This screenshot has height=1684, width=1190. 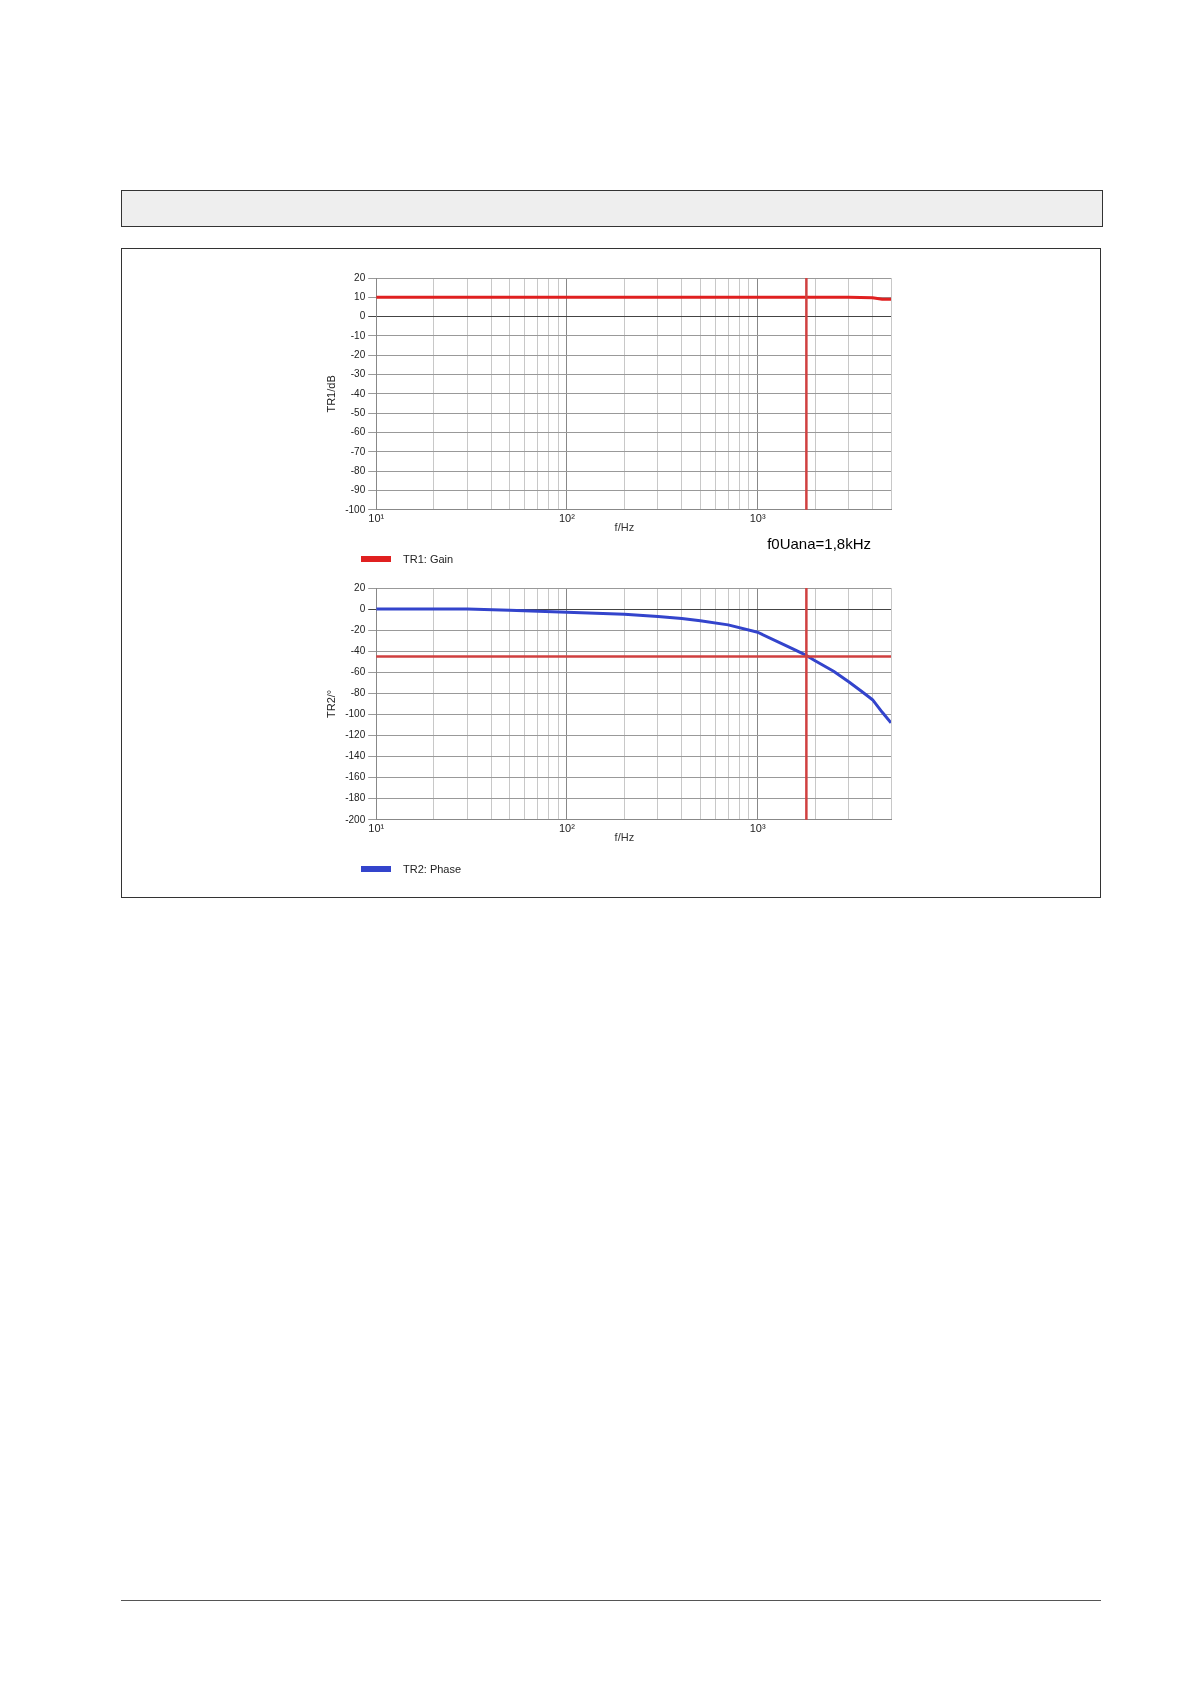 What do you see at coordinates (358, 412) in the screenshot?
I see `y-tick-label: -50` at bounding box center [358, 412].